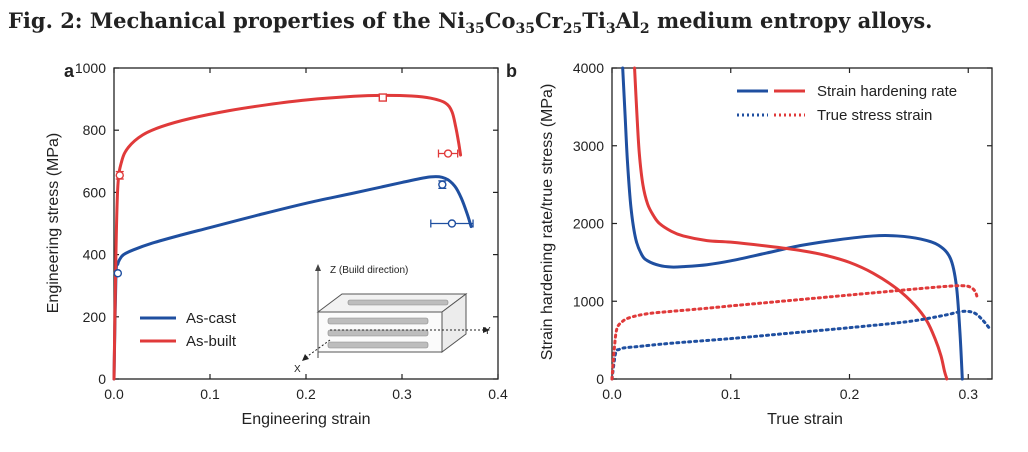 This screenshot has height=452, width=1028. Describe the element at coordinates (887, 91) in the screenshot. I see `legend-label-strain-hardening-rate: Strain hardening rate` at that location.